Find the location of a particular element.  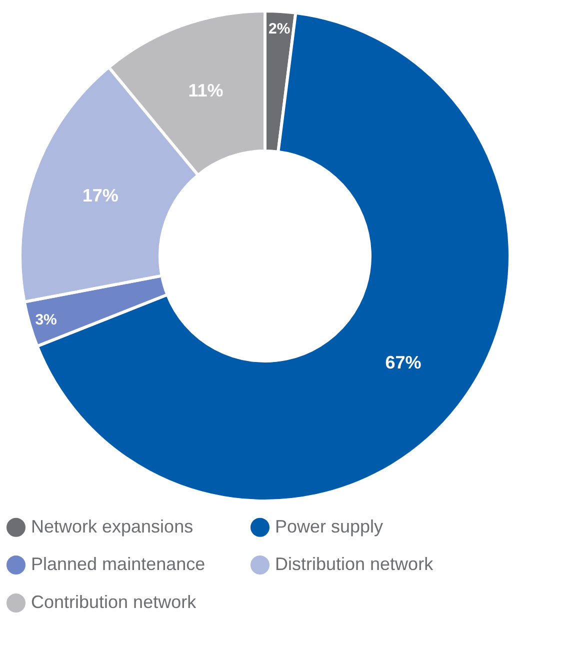

legend-label: Contribution network is located at coordinates (114, 602).